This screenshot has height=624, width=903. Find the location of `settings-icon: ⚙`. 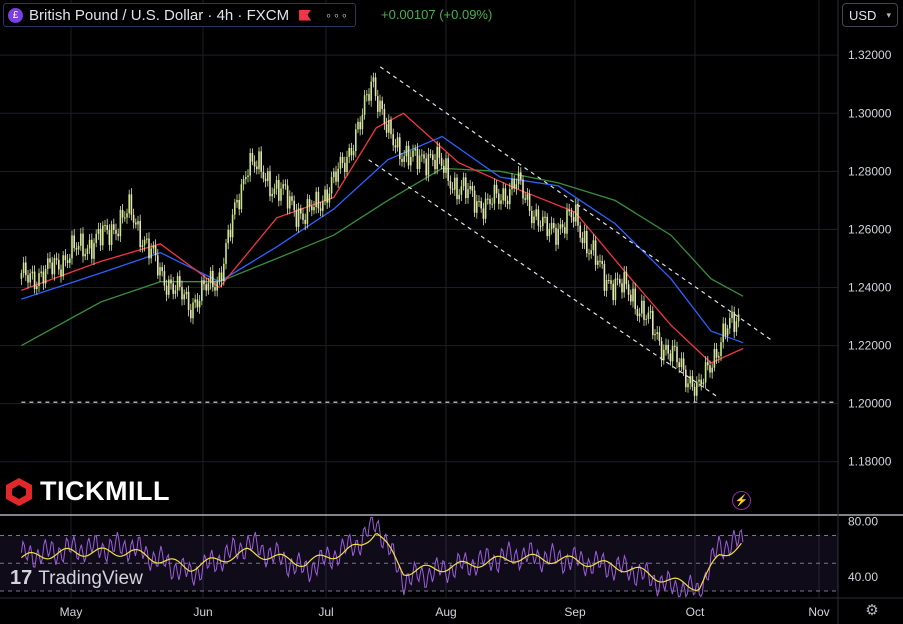

settings-icon: ⚙ is located at coordinates (872, 610).